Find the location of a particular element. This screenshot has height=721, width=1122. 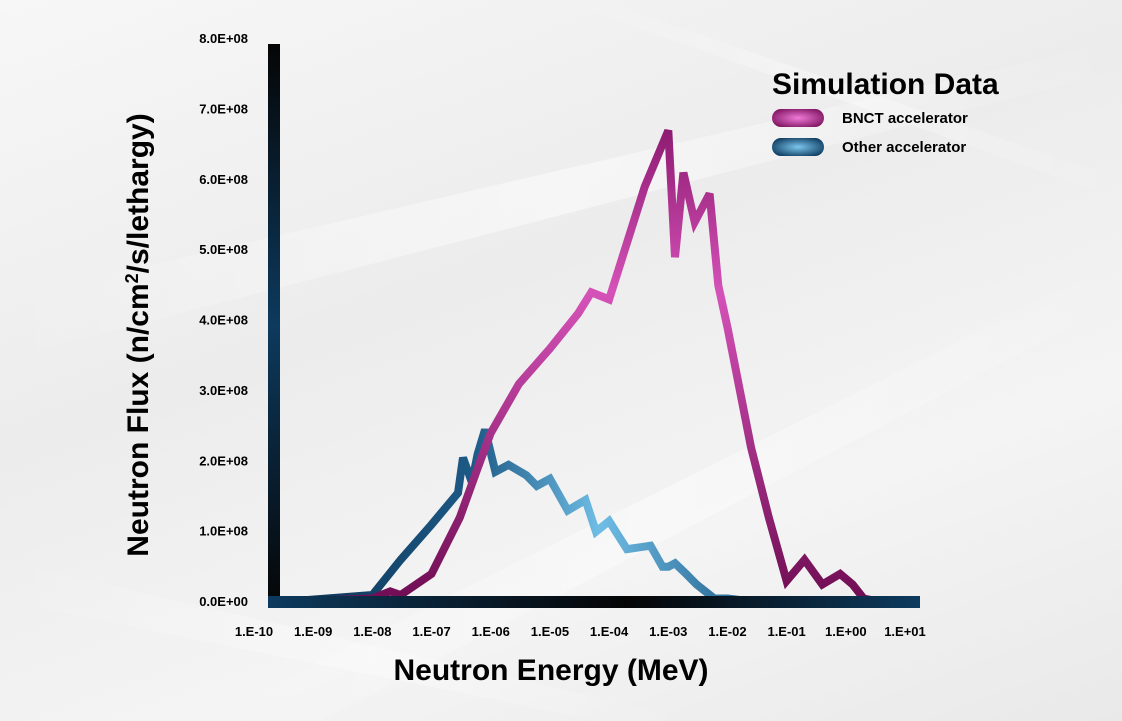

x-tick-label: 1.E+01 is located at coordinates (905, 631).